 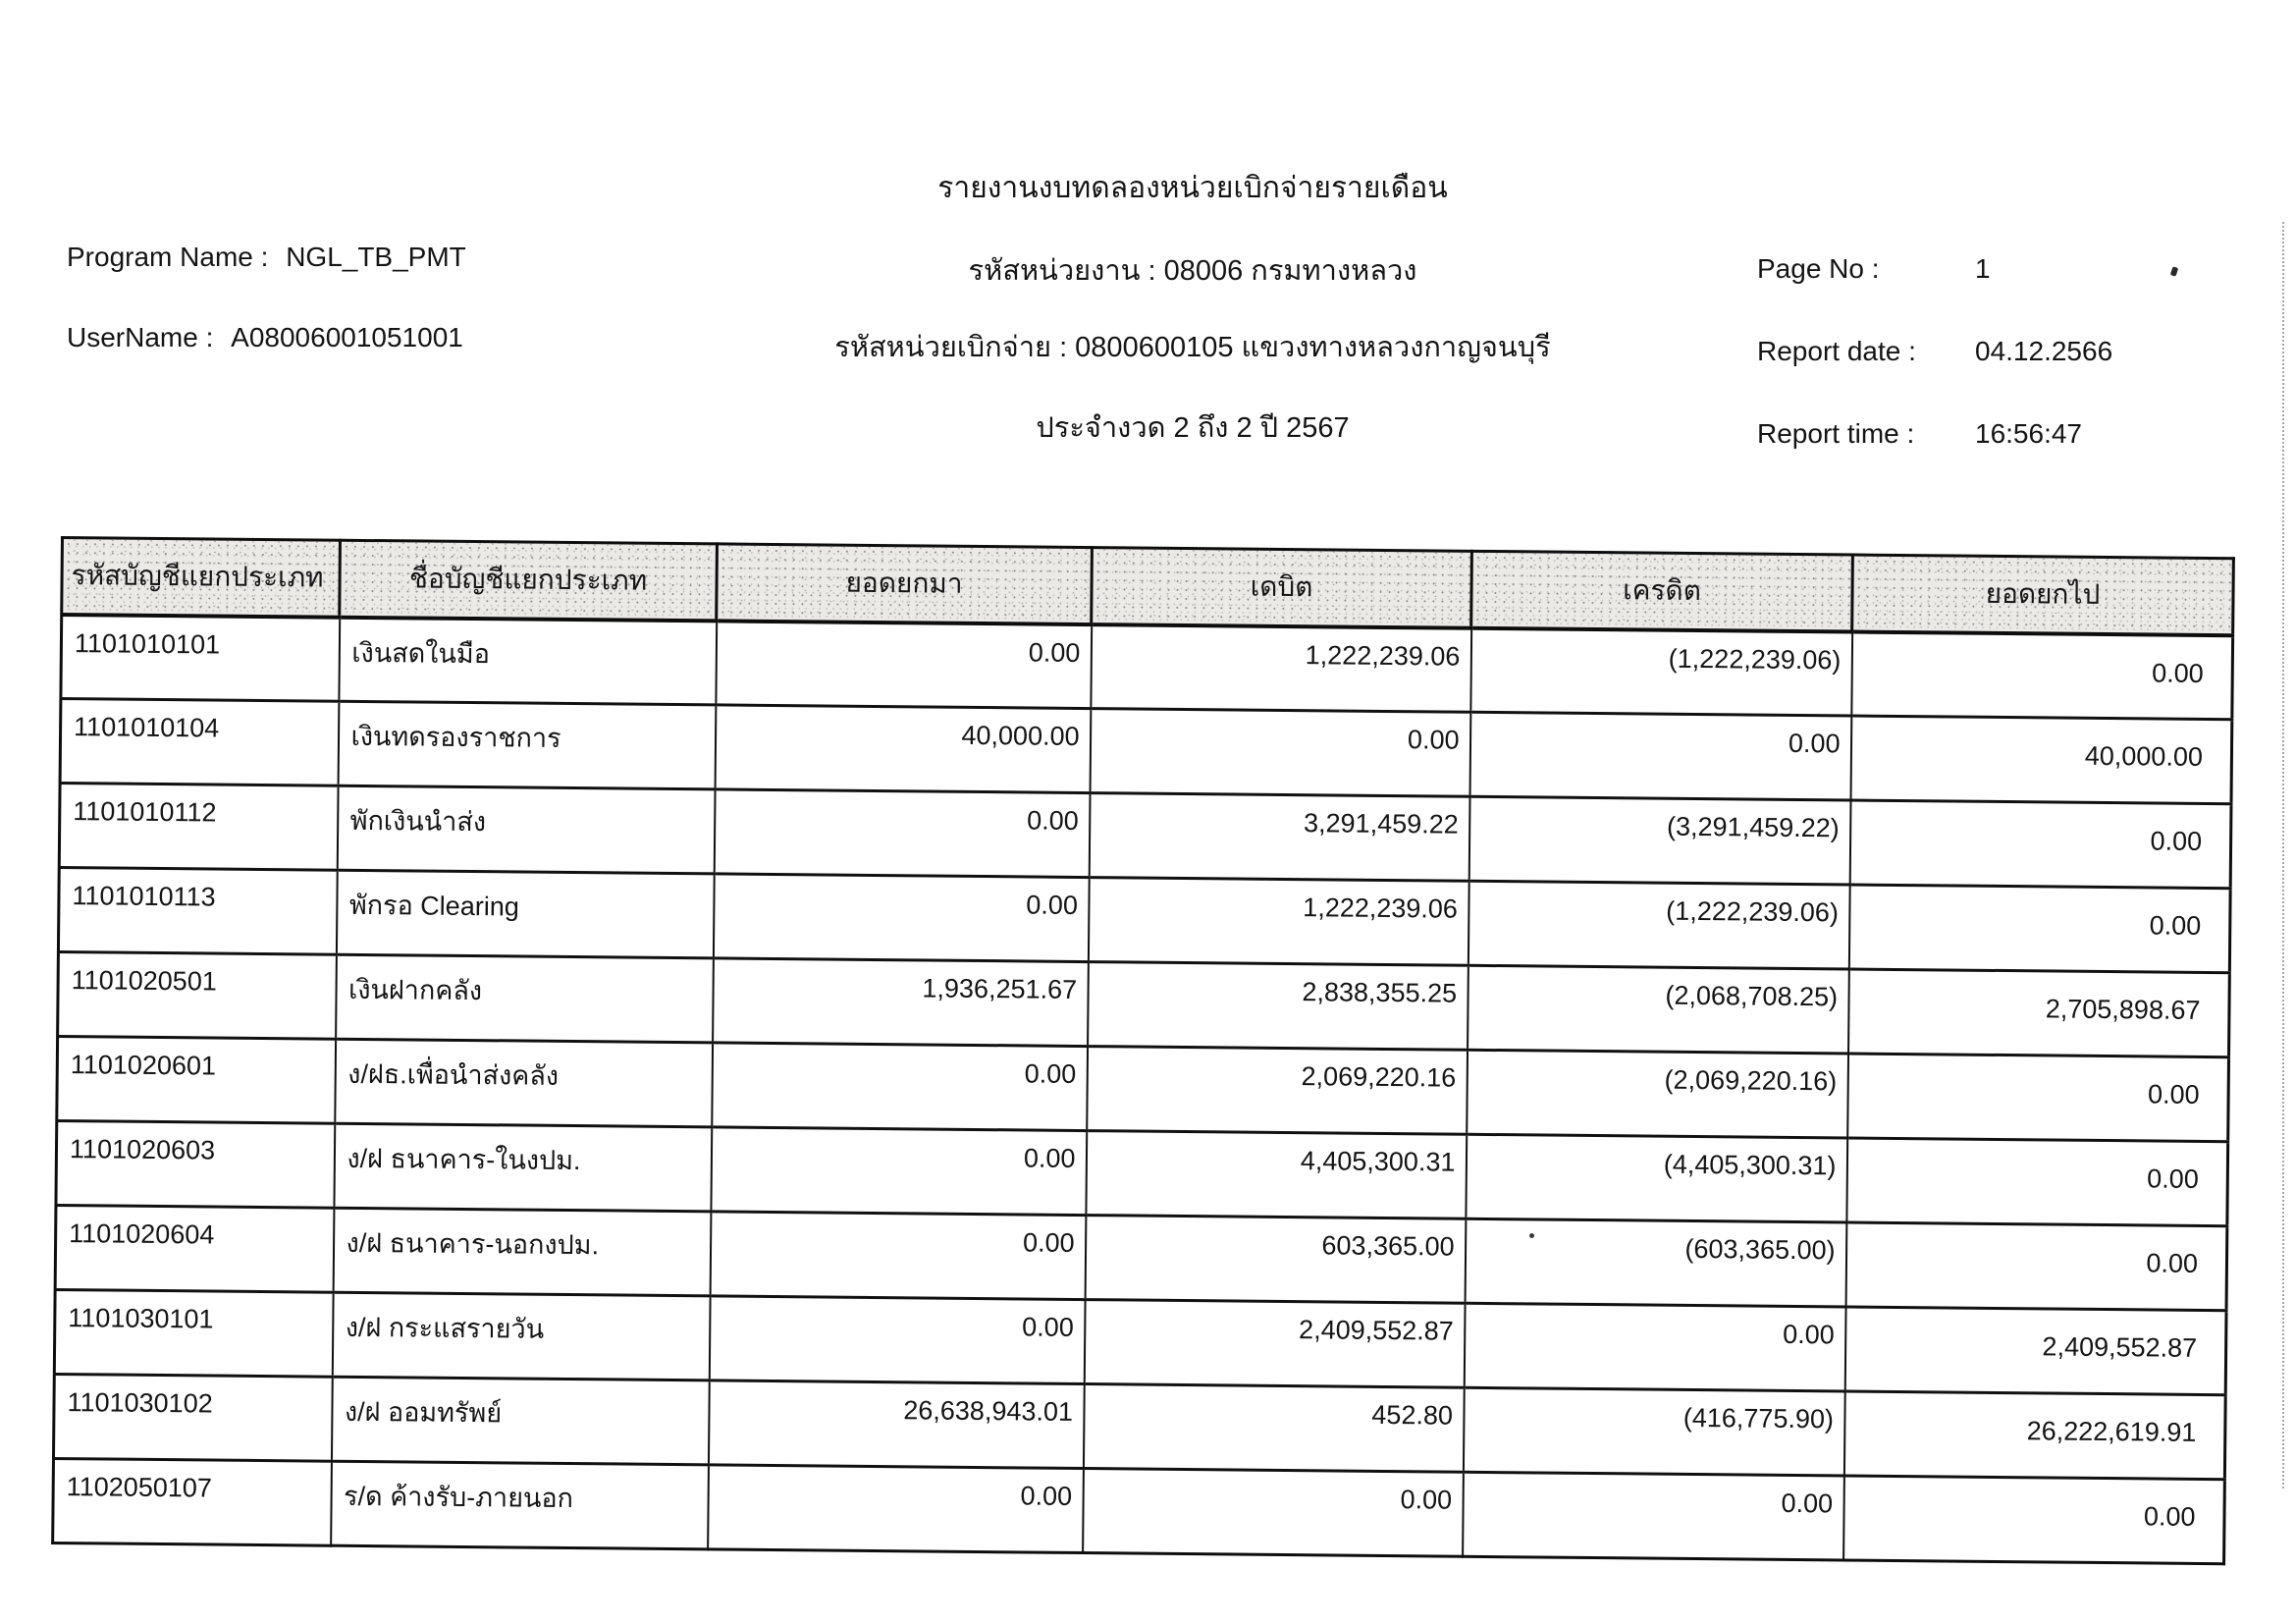 What do you see at coordinates (1192, 188) in the screenshot?
I see `report-title: รายงานงบทดลองหน่วยเบิกจ่ายรายเดือน` at bounding box center [1192, 188].